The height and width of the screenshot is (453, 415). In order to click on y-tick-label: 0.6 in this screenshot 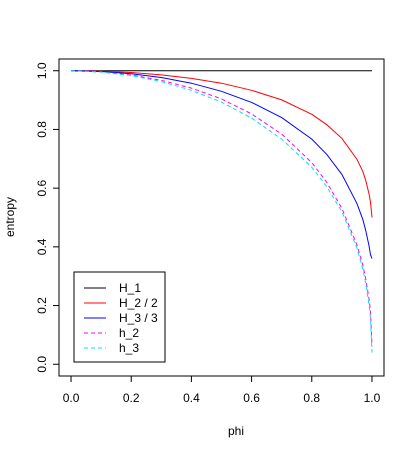, I will do `click(42, 187)`.